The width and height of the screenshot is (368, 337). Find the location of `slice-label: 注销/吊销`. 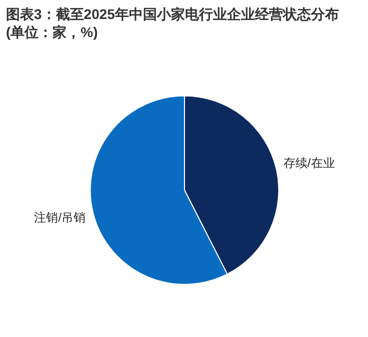

slice-label: 注销/吊销 is located at coordinates (60, 217).